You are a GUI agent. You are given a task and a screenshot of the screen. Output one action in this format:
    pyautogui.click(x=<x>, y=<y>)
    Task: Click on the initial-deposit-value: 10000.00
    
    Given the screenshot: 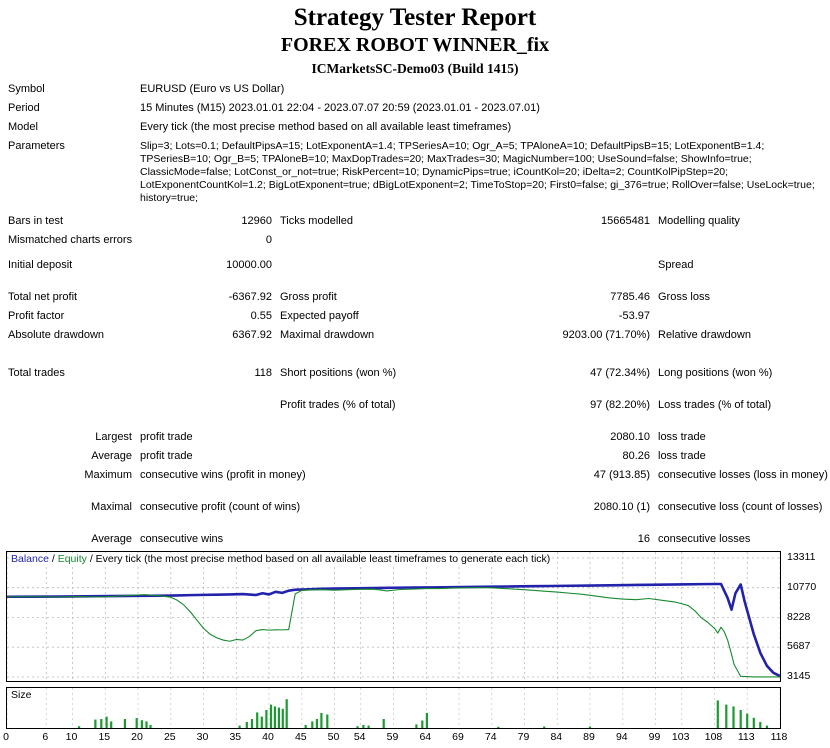 What is the action you would take?
    pyautogui.click(x=249, y=265)
    